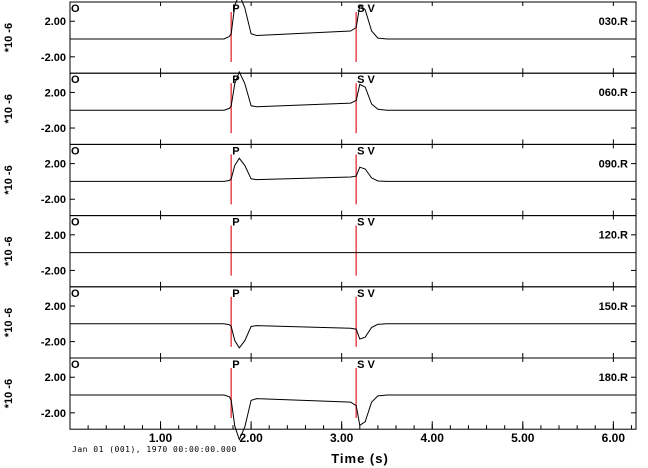 The height and width of the screenshot is (468, 648). I want to click on x-axis-label: Time (s), so click(360, 458).